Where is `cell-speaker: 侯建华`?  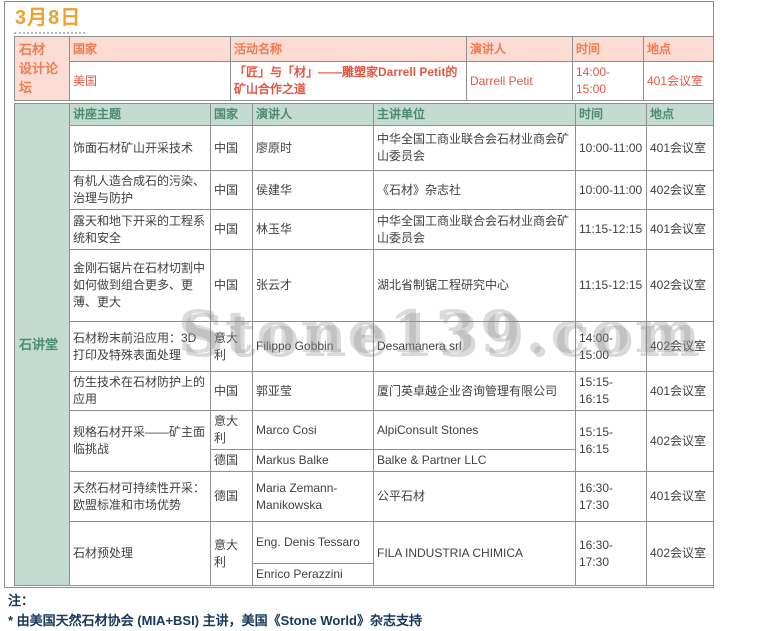 cell-speaker: 侯建华 is located at coordinates (313, 190).